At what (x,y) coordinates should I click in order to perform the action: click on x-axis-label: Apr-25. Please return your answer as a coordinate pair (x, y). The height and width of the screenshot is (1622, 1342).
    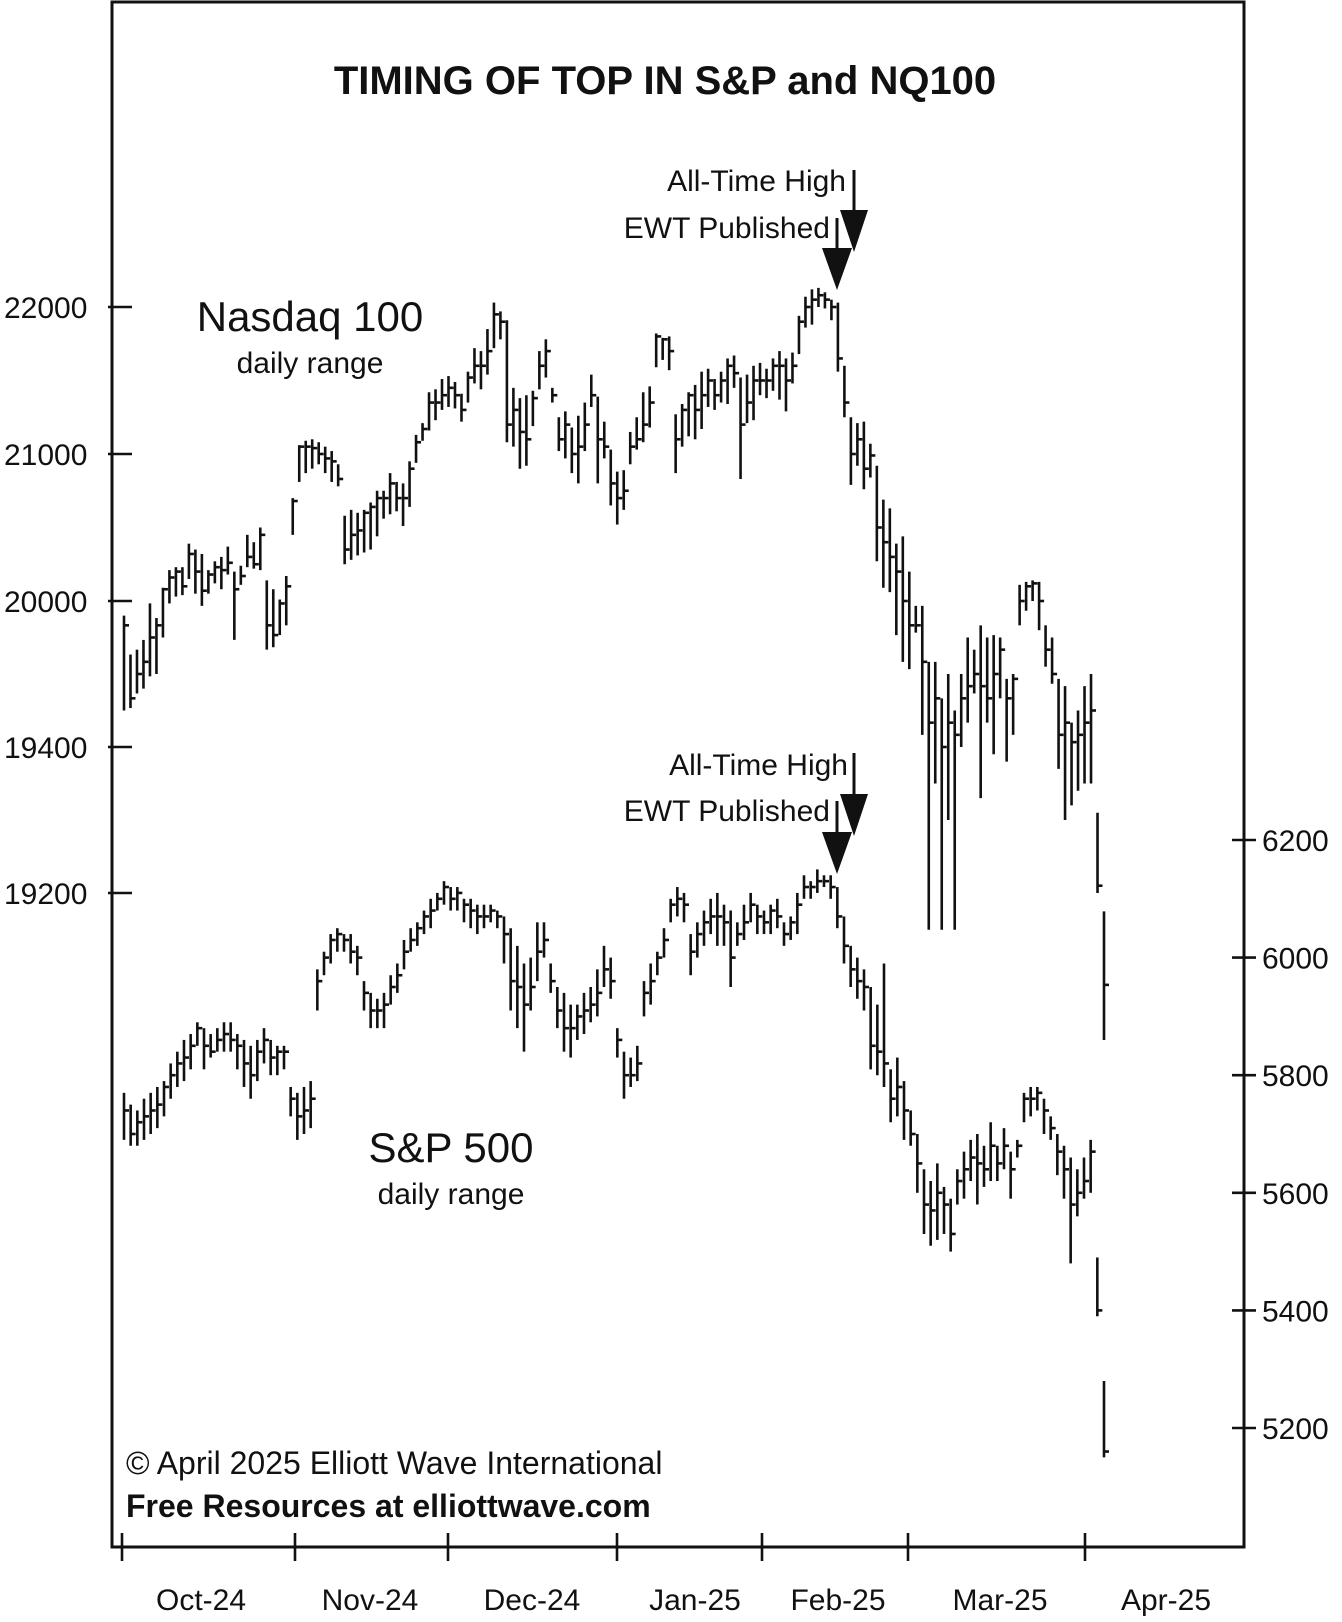
    Looking at the image, I should click on (1166, 1600).